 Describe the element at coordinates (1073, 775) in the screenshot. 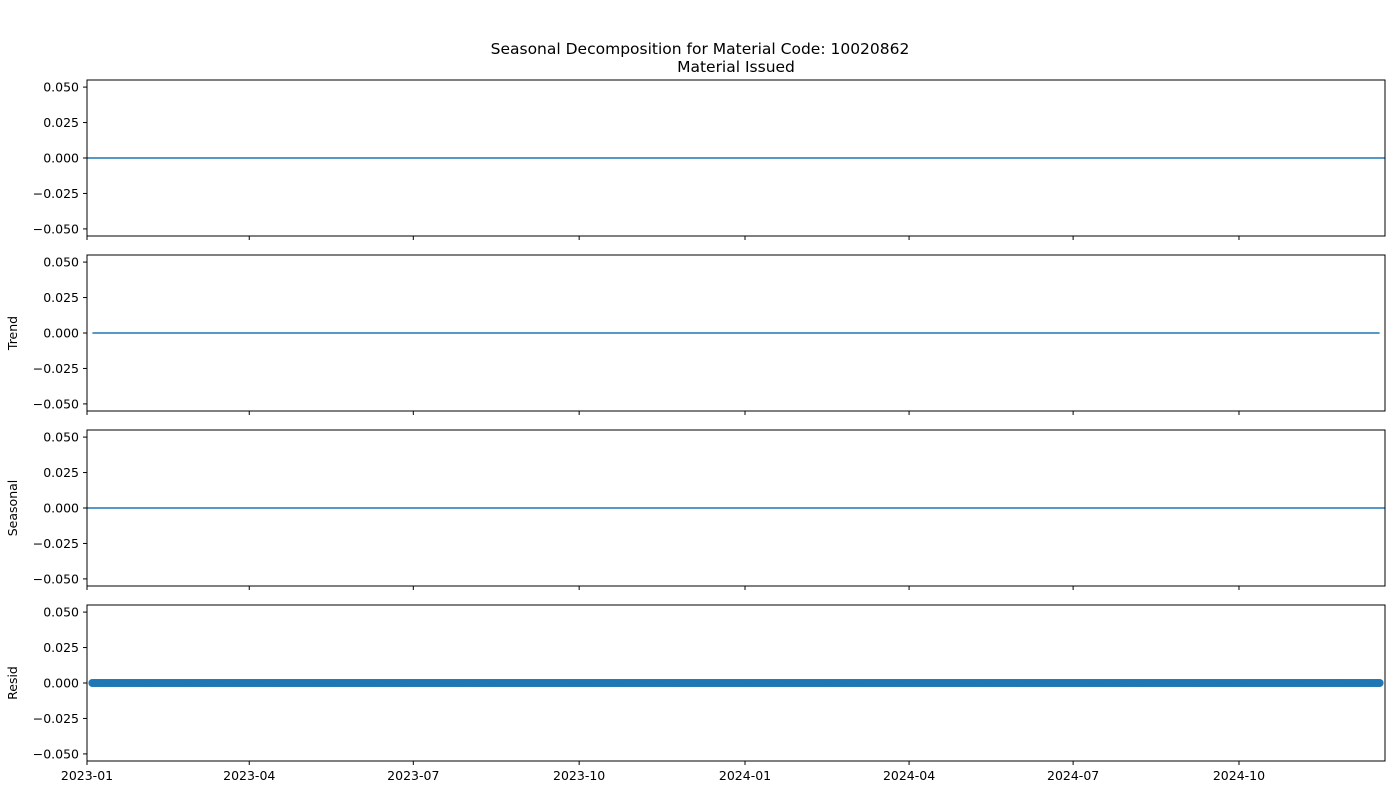

I see `x-tick-label: 2024-07` at that location.